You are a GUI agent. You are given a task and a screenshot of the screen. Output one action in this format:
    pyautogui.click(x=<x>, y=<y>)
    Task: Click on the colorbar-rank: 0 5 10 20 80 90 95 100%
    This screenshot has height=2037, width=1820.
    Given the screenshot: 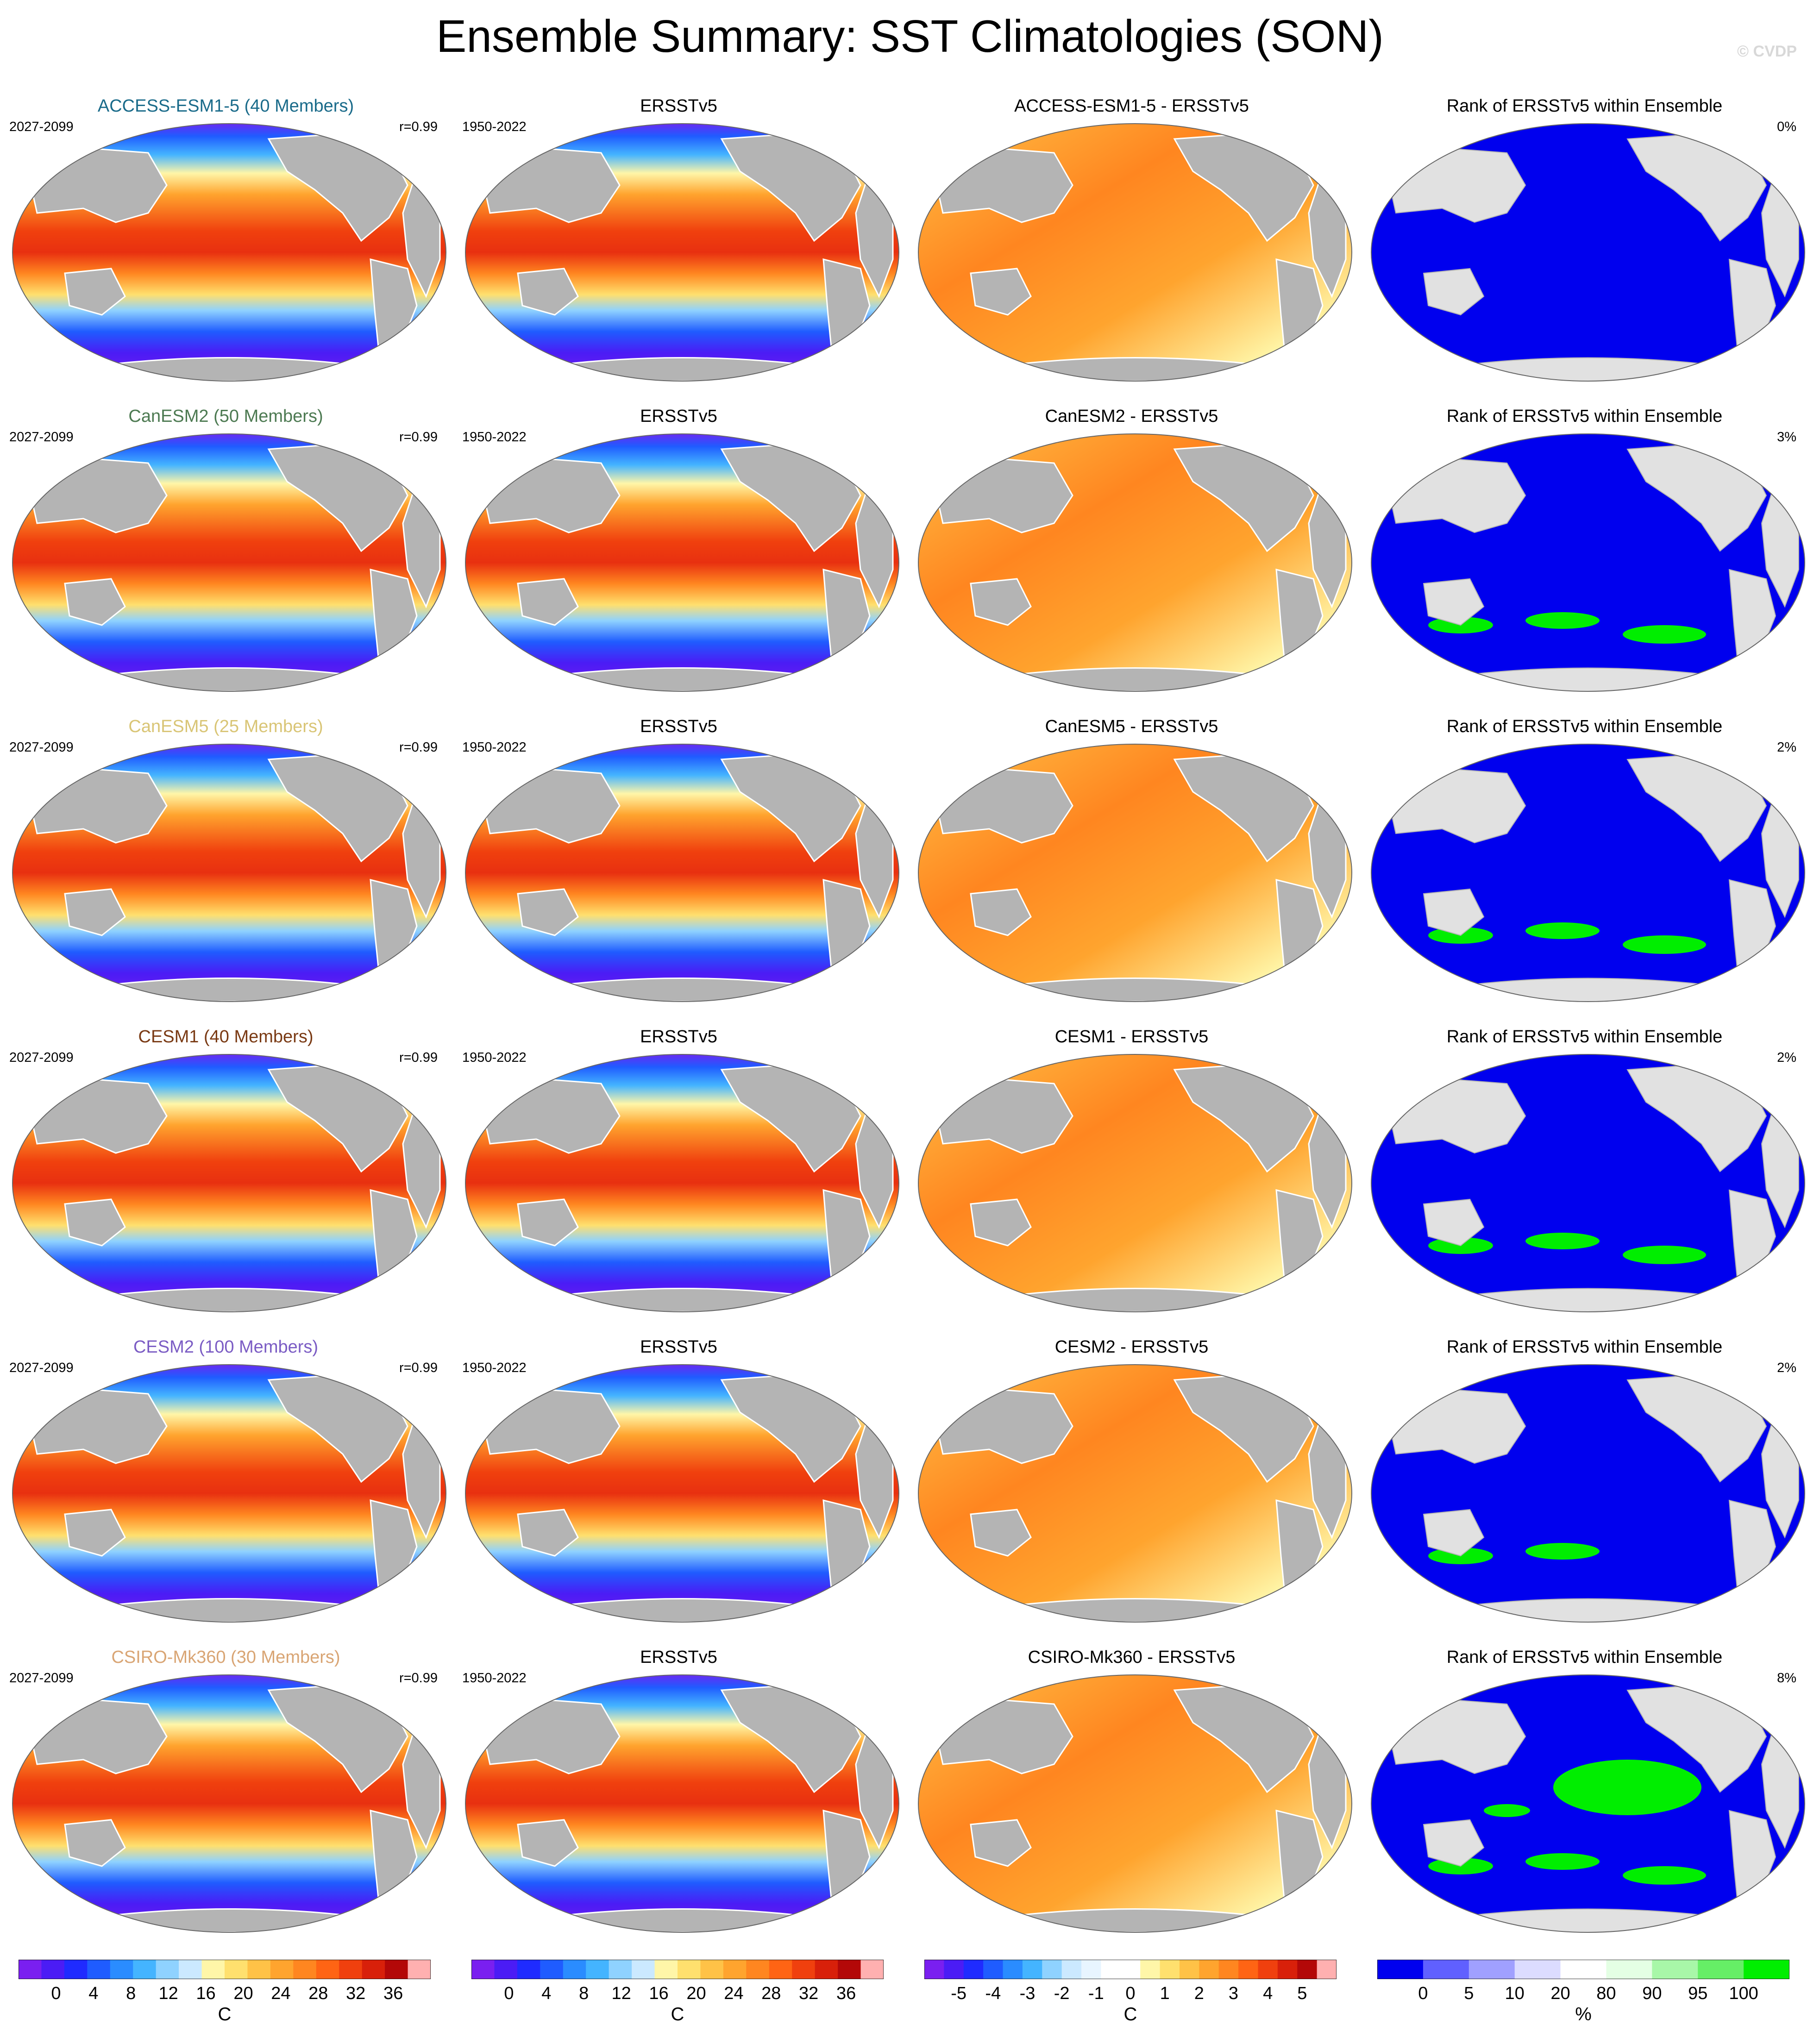 What is the action you would take?
    pyautogui.click(x=1584, y=1997)
    